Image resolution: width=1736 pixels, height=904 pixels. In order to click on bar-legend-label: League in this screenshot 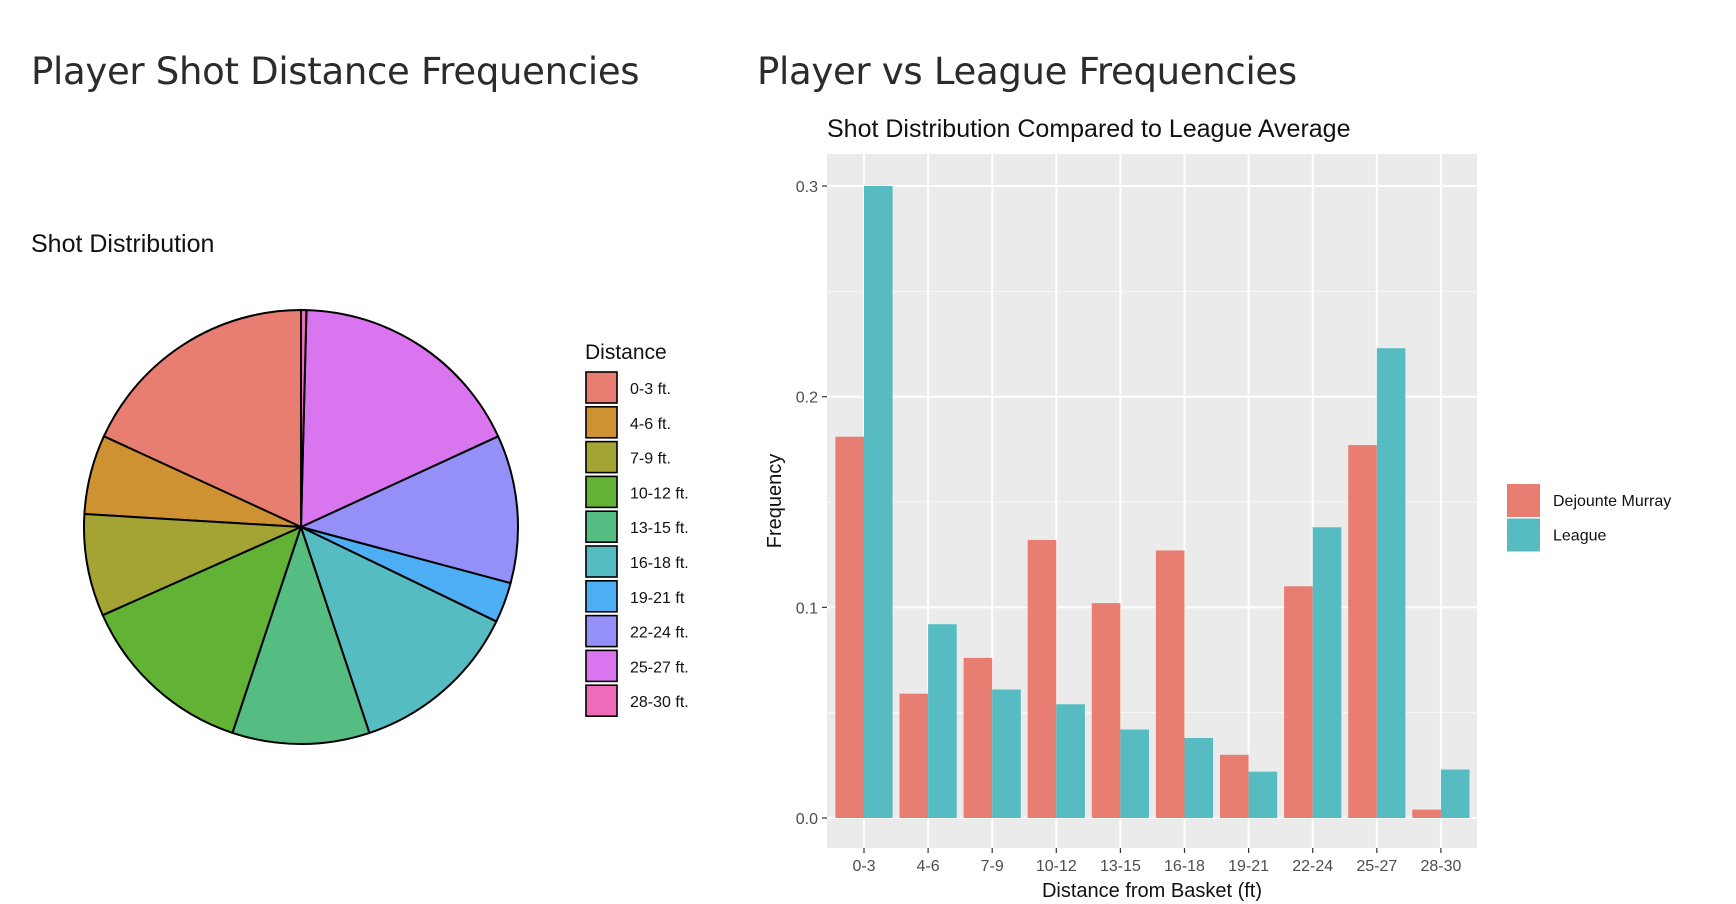, I will do `click(1579, 536)`.